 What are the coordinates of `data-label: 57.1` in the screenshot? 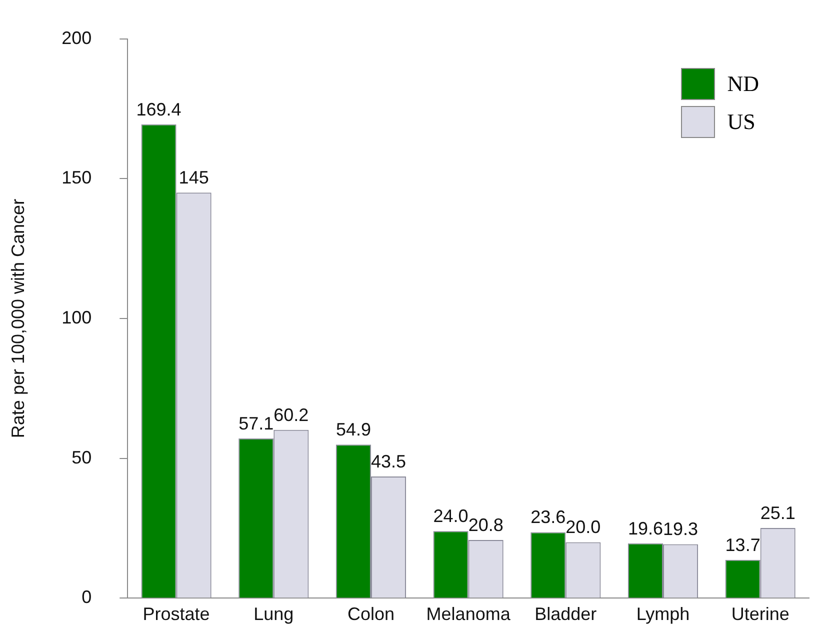 It's located at (256, 423).